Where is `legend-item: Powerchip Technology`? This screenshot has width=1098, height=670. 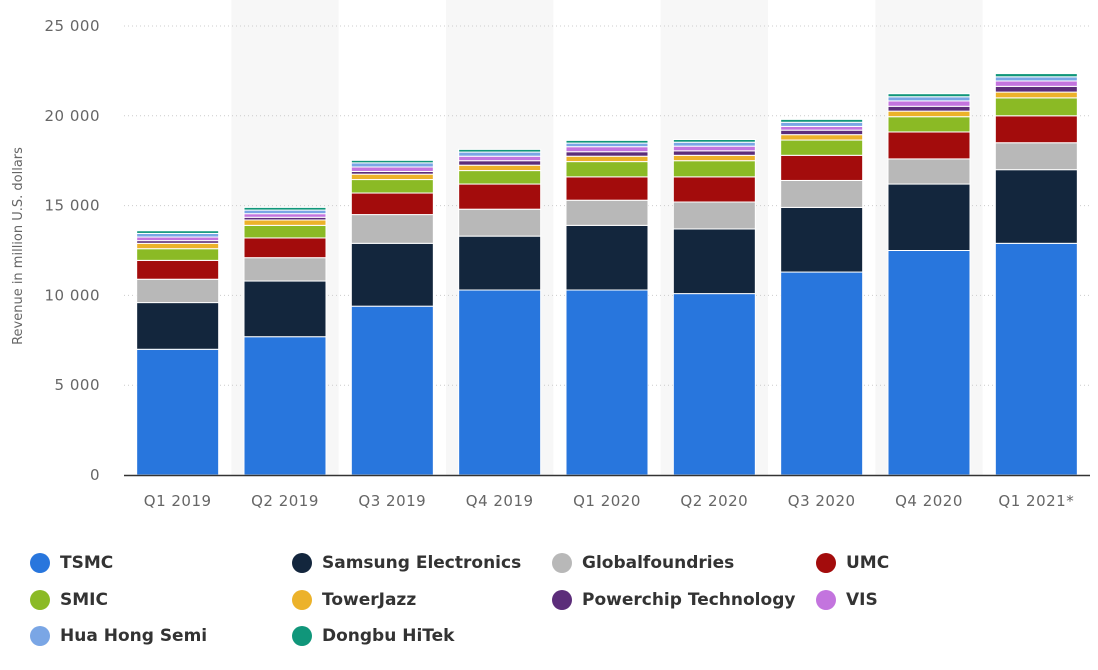
legend-item: Powerchip Technology is located at coordinates (673, 600).